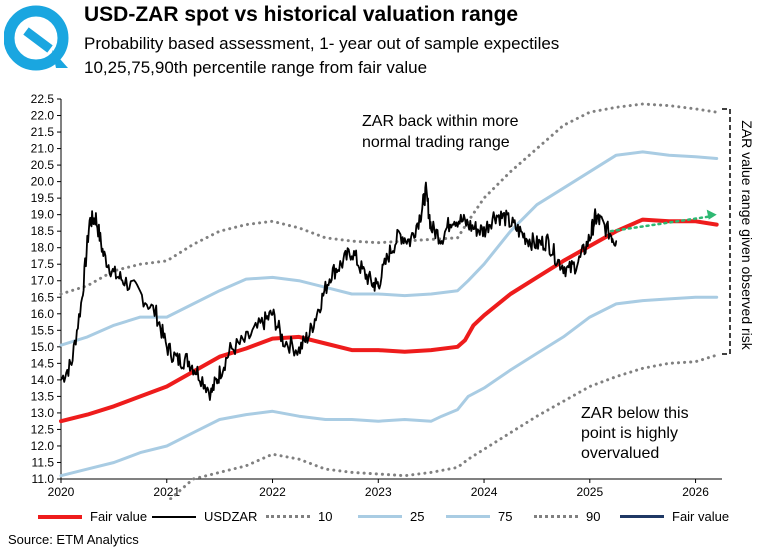 This screenshot has width=766, height=553. Describe the element at coordinates (166, 492) in the screenshot. I see `x-tick-label: 2021` at that location.